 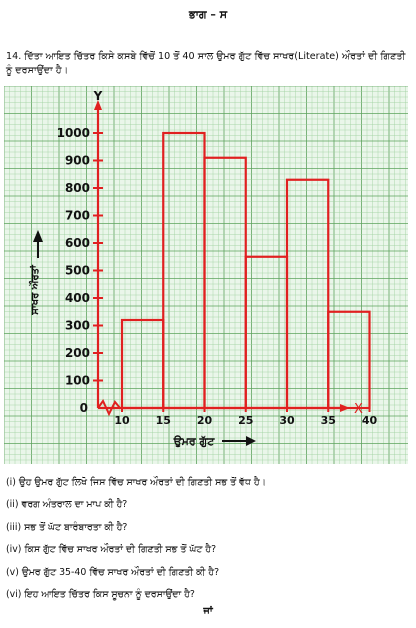 What do you see at coordinates (328, 420) in the screenshot?
I see `x-tick-label: 35` at bounding box center [328, 420].